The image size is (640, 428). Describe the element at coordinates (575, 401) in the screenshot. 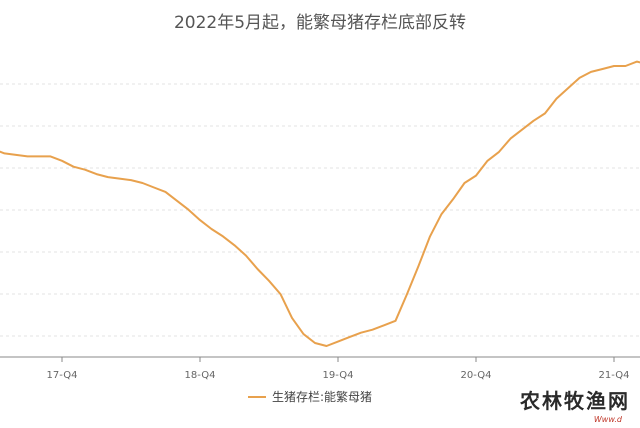

I see `watermark-logo: 农林牧渔网` at that location.